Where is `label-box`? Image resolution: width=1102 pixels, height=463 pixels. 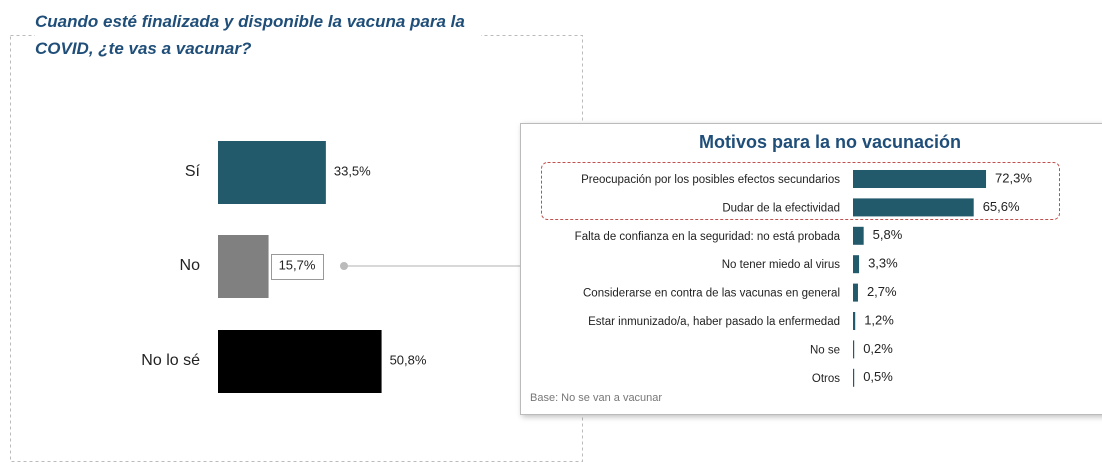 label-box is located at coordinates (297, 267).